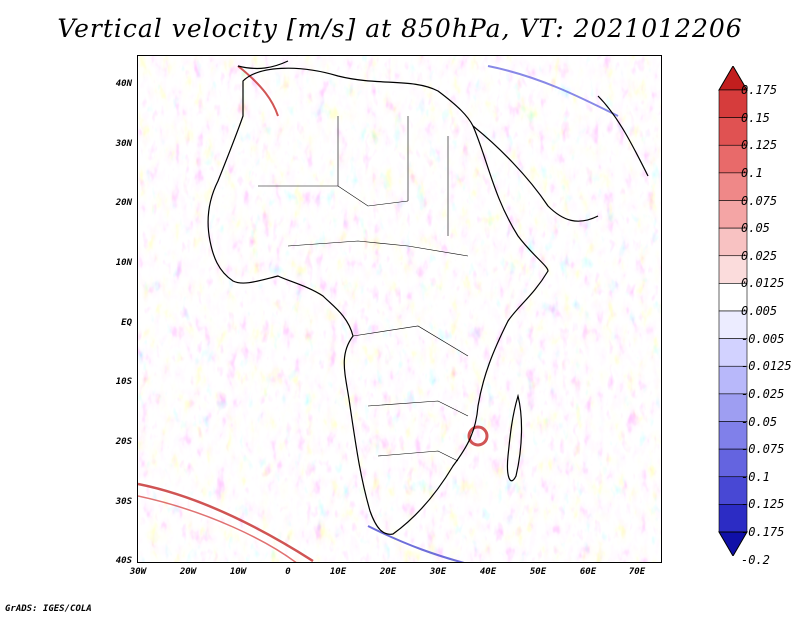 The height and width of the screenshot is (618, 800). What do you see at coordinates (752, 172) in the screenshot?
I see `colorbar-label: 0.1` at bounding box center [752, 172].